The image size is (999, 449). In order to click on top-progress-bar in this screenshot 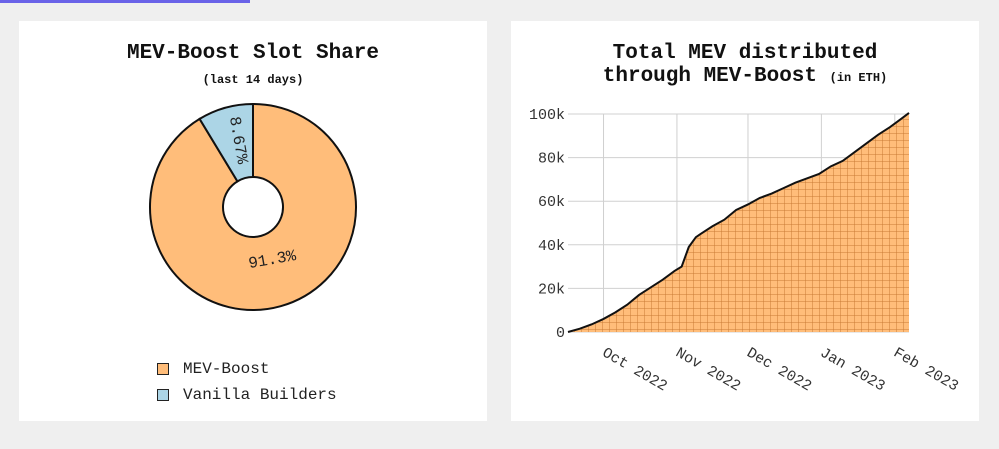, I will do `click(125, 1)`.